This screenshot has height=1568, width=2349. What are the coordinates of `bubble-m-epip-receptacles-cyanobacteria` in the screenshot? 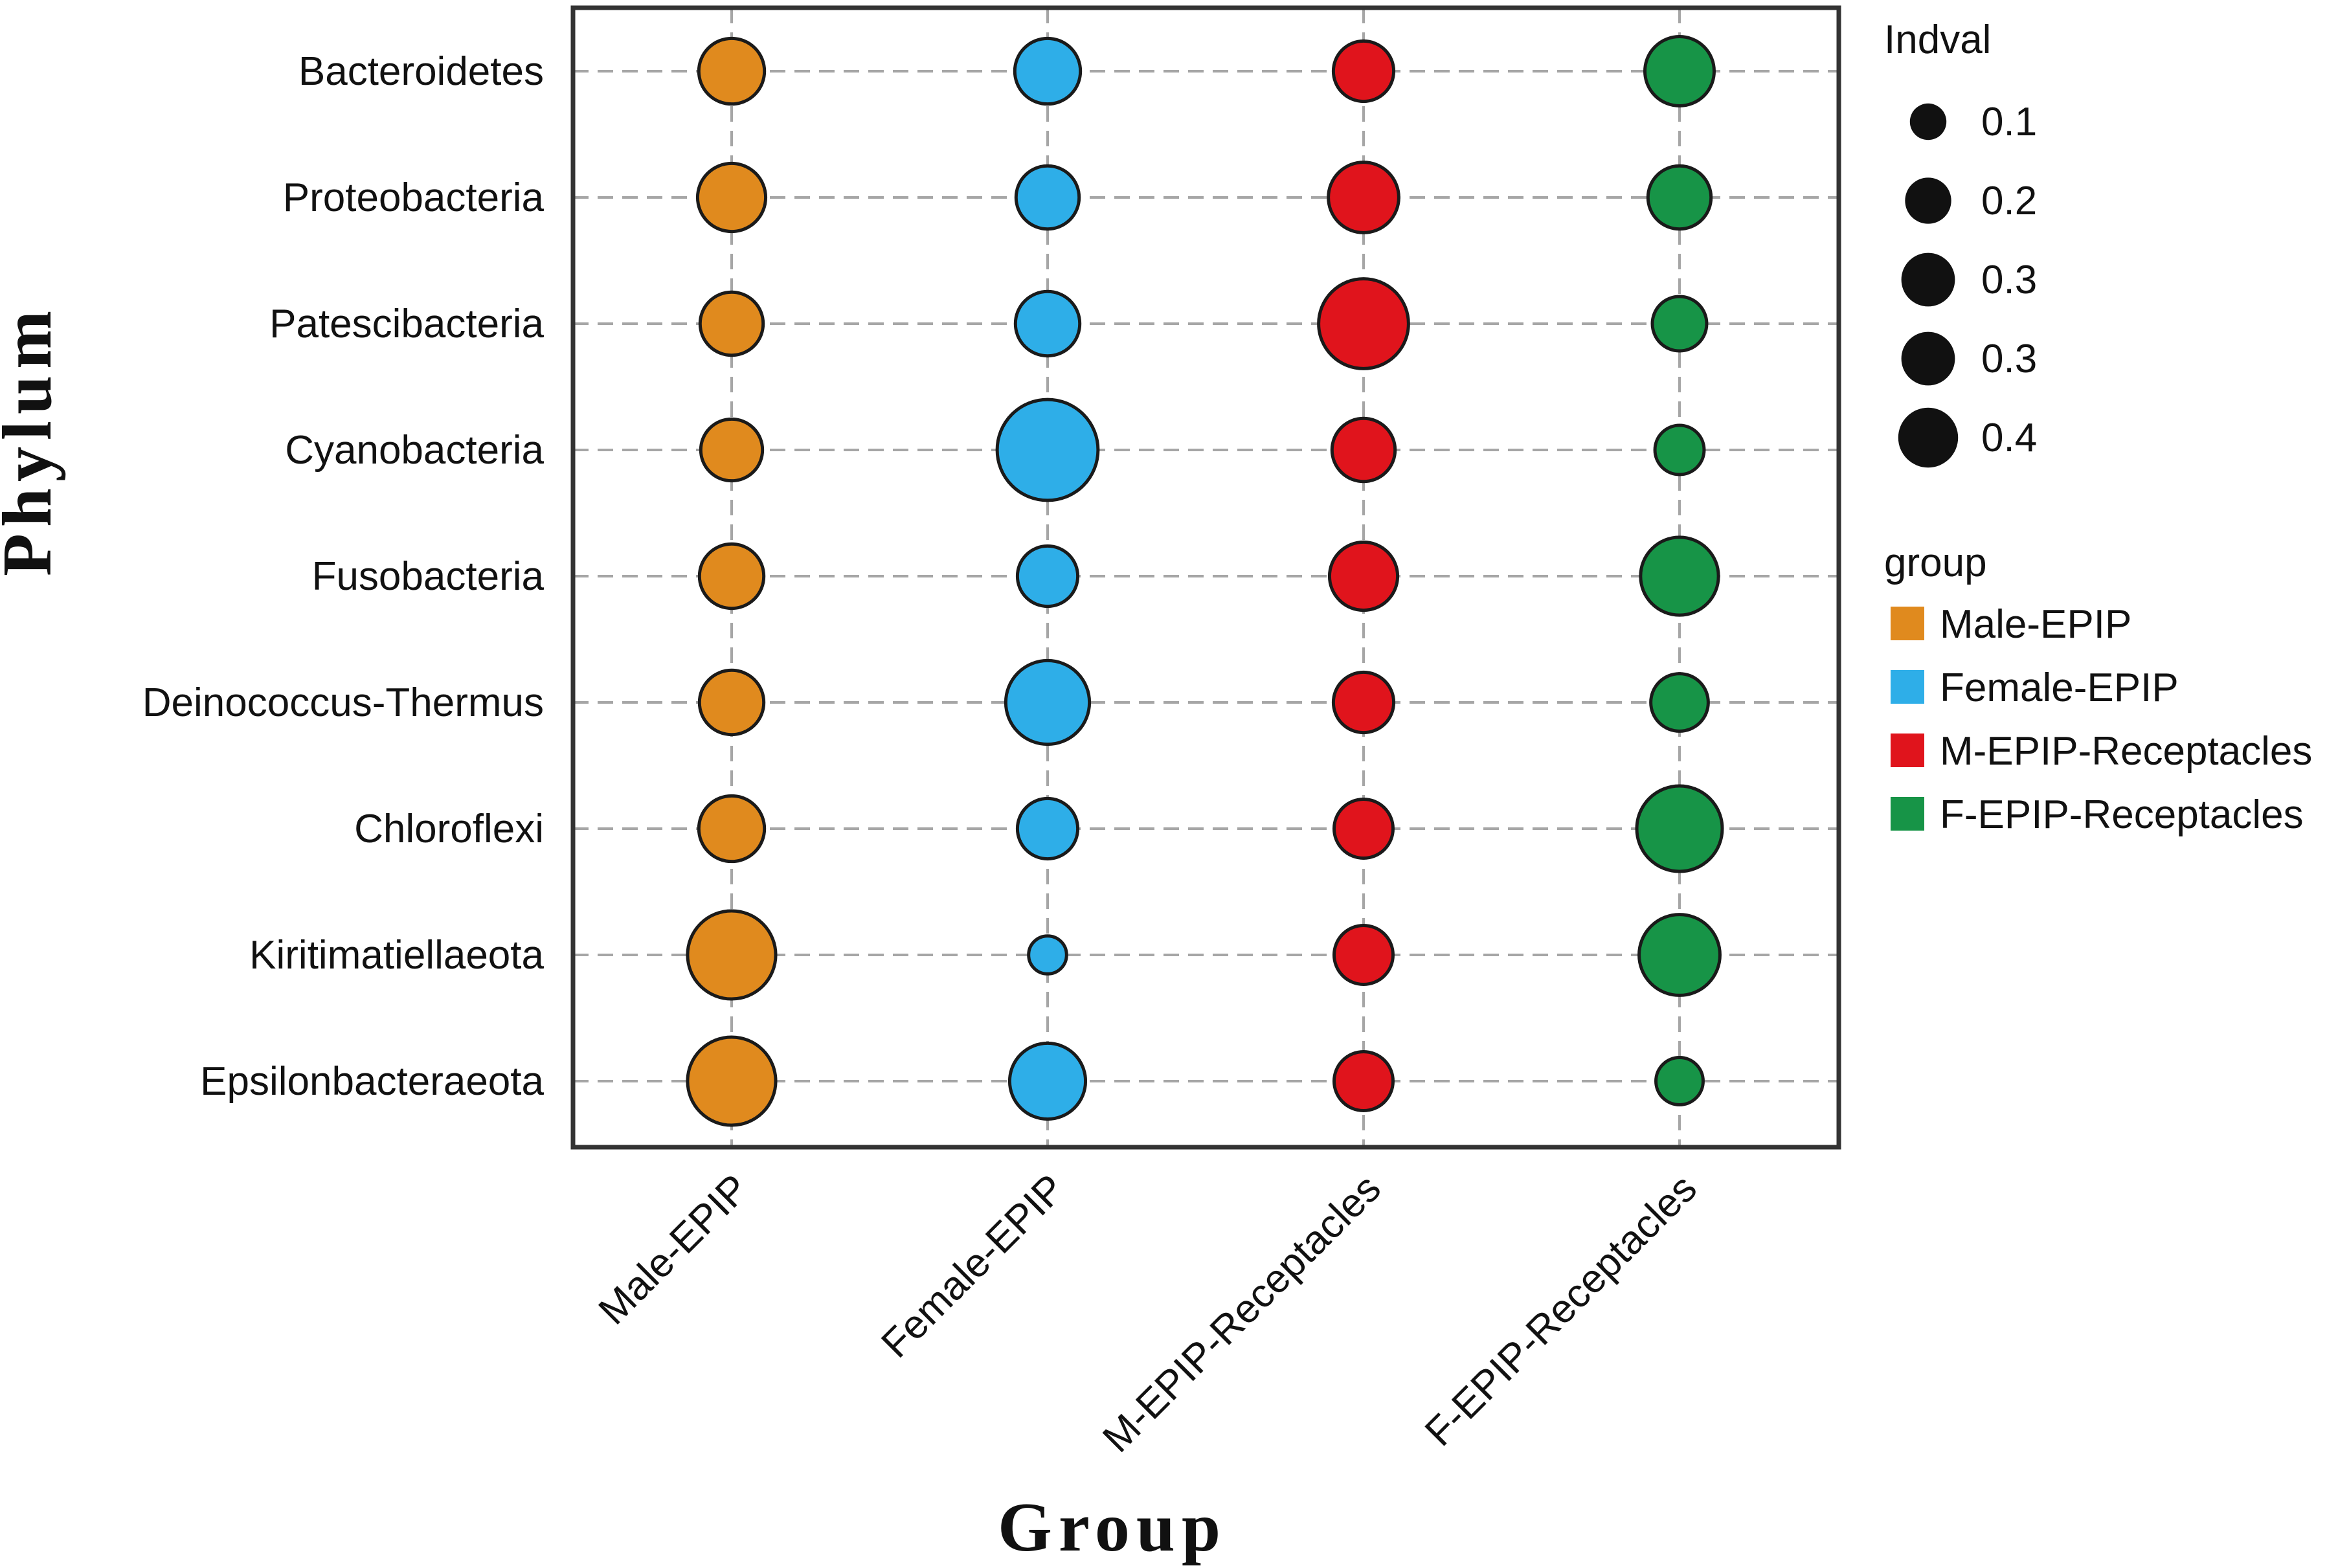 It's located at (1363, 450).